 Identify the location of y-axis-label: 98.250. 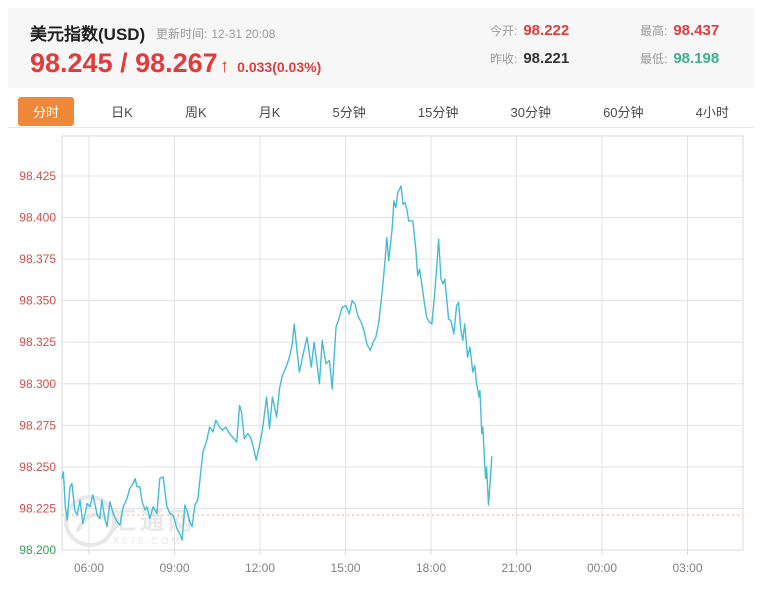
(37, 467).